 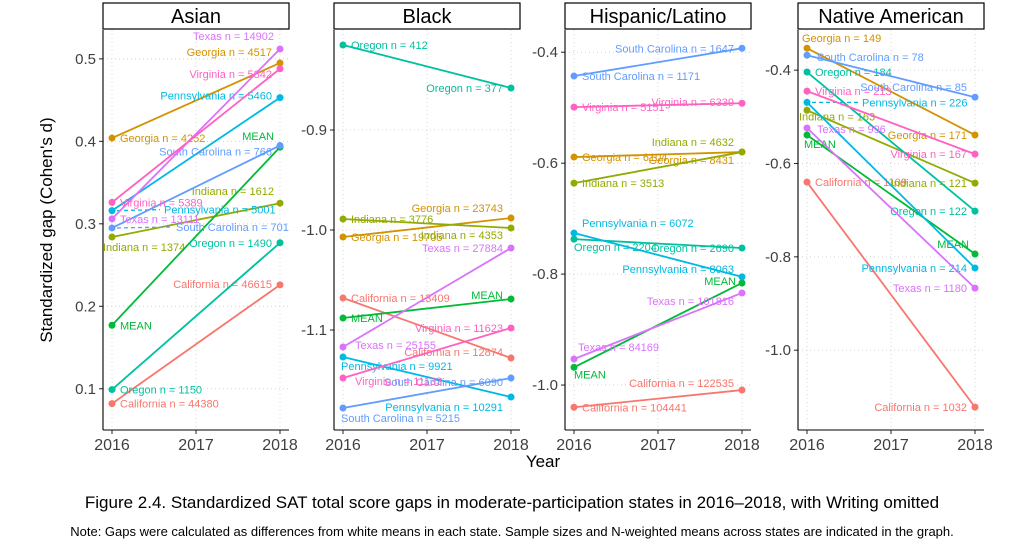 What do you see at coordinates (853, 92) in the screenshot?
I see `state-label: Virginia n = 213` at bounding box center [853, 92].